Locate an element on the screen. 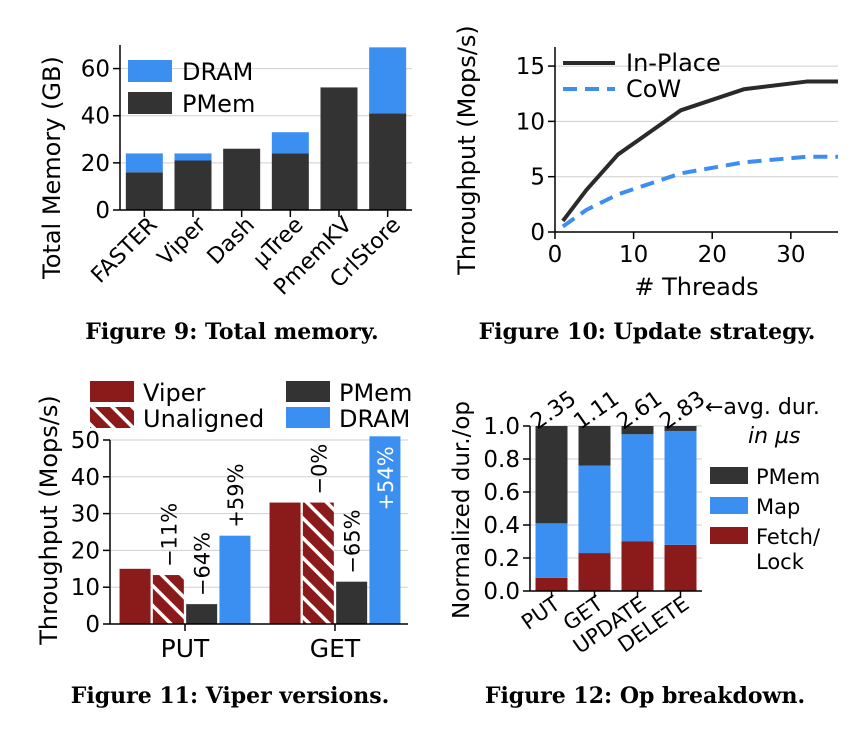 This screenshot has height=744, width=862. annotation-line-2: in µs is located at coordinates (774, 436).